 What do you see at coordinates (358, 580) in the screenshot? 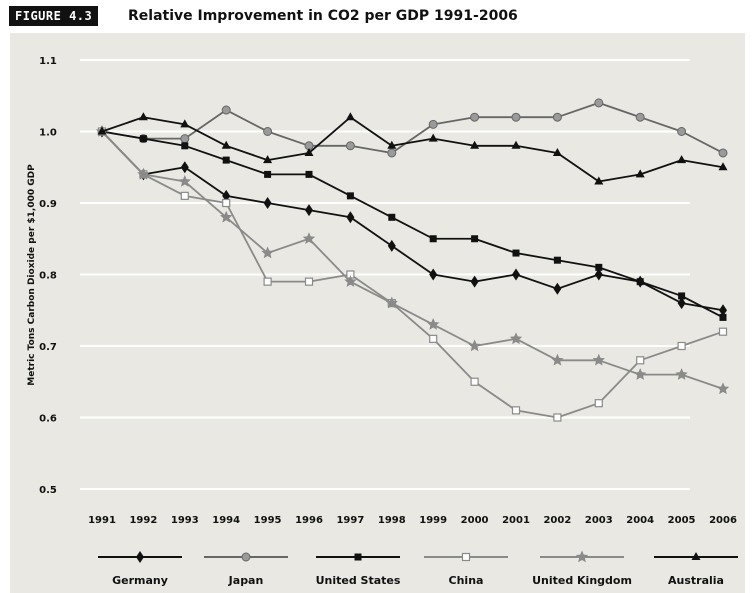
I see `legend-label-united-states: United States` at bounding box center [358, 580].